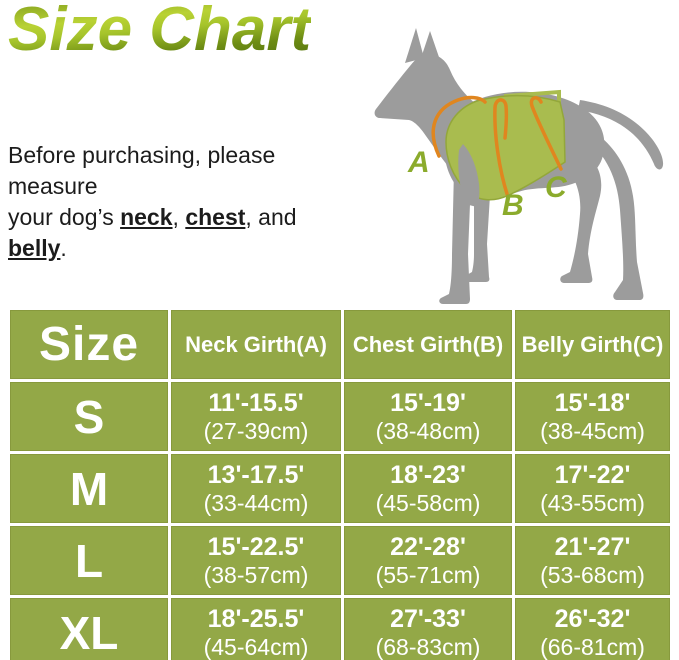  Describe the element at coordinates (592, 619) in the screenshot. I see `value-inches: 26'-32'` at that location.